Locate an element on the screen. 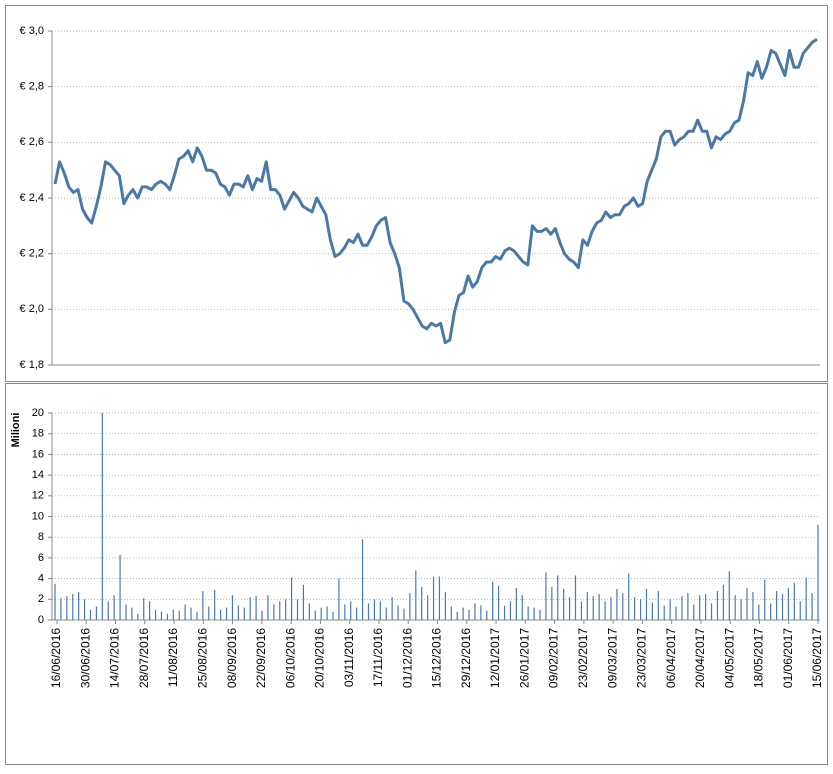 The width and height of the screenshot is (833, 774). x-tick-label: 29/12/2016 is located at coordinates (466, 658).